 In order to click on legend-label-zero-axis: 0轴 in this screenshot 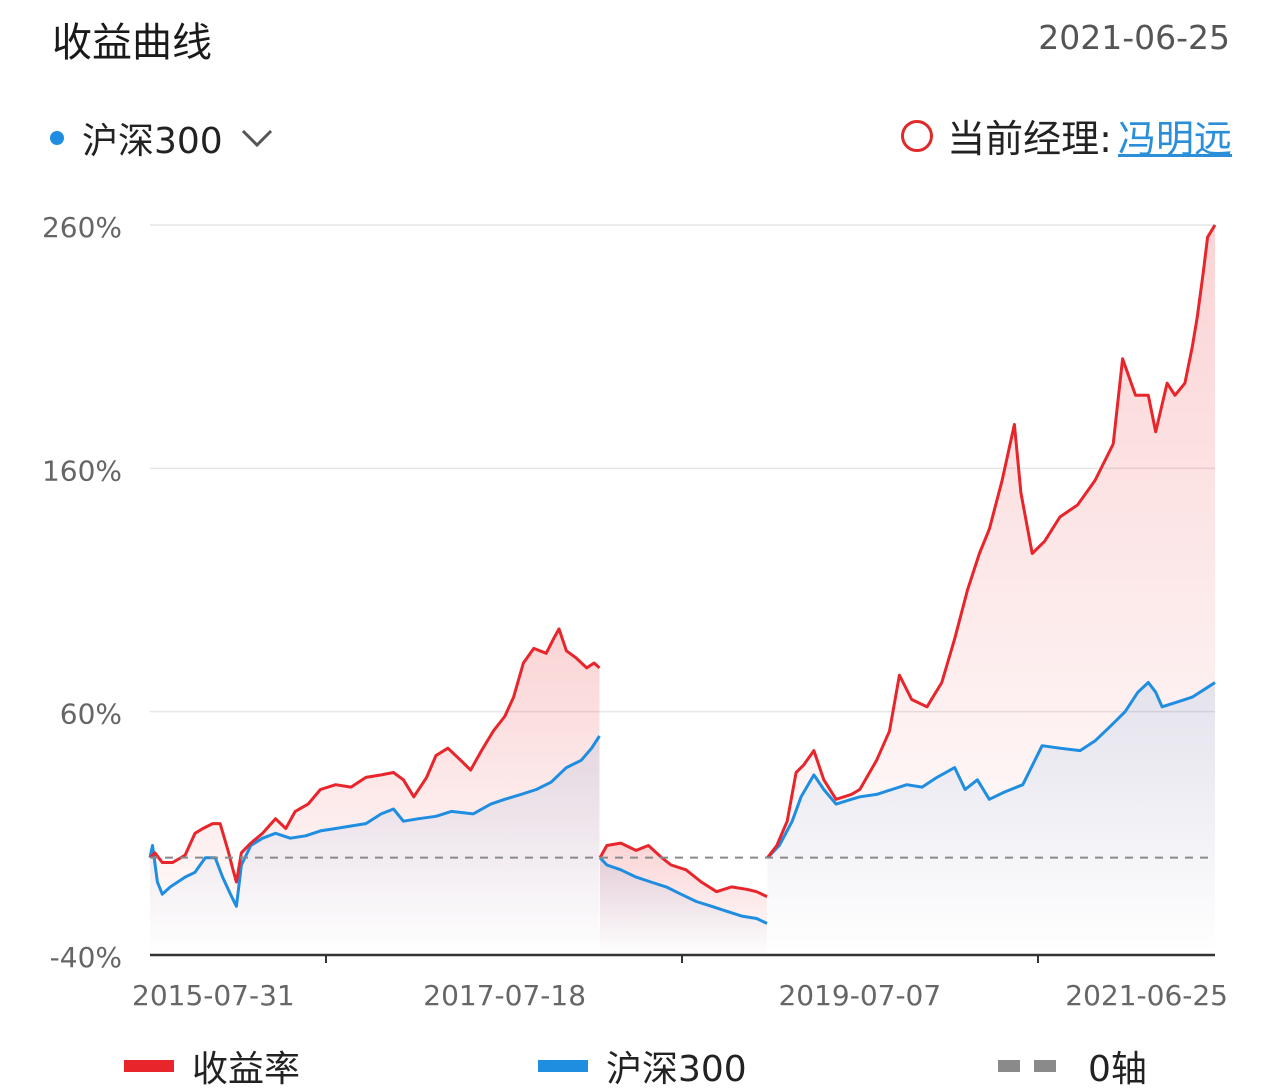, I will do `click(1117, 1069)`.